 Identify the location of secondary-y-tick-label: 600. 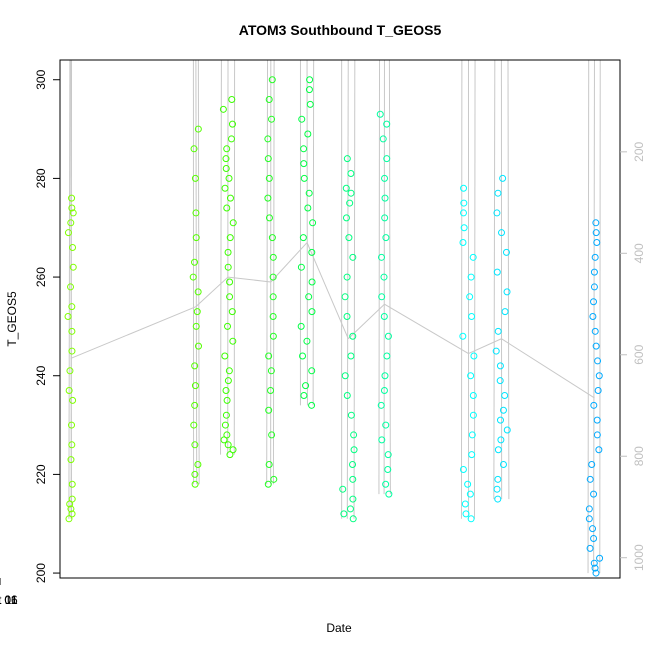
(639, 354).